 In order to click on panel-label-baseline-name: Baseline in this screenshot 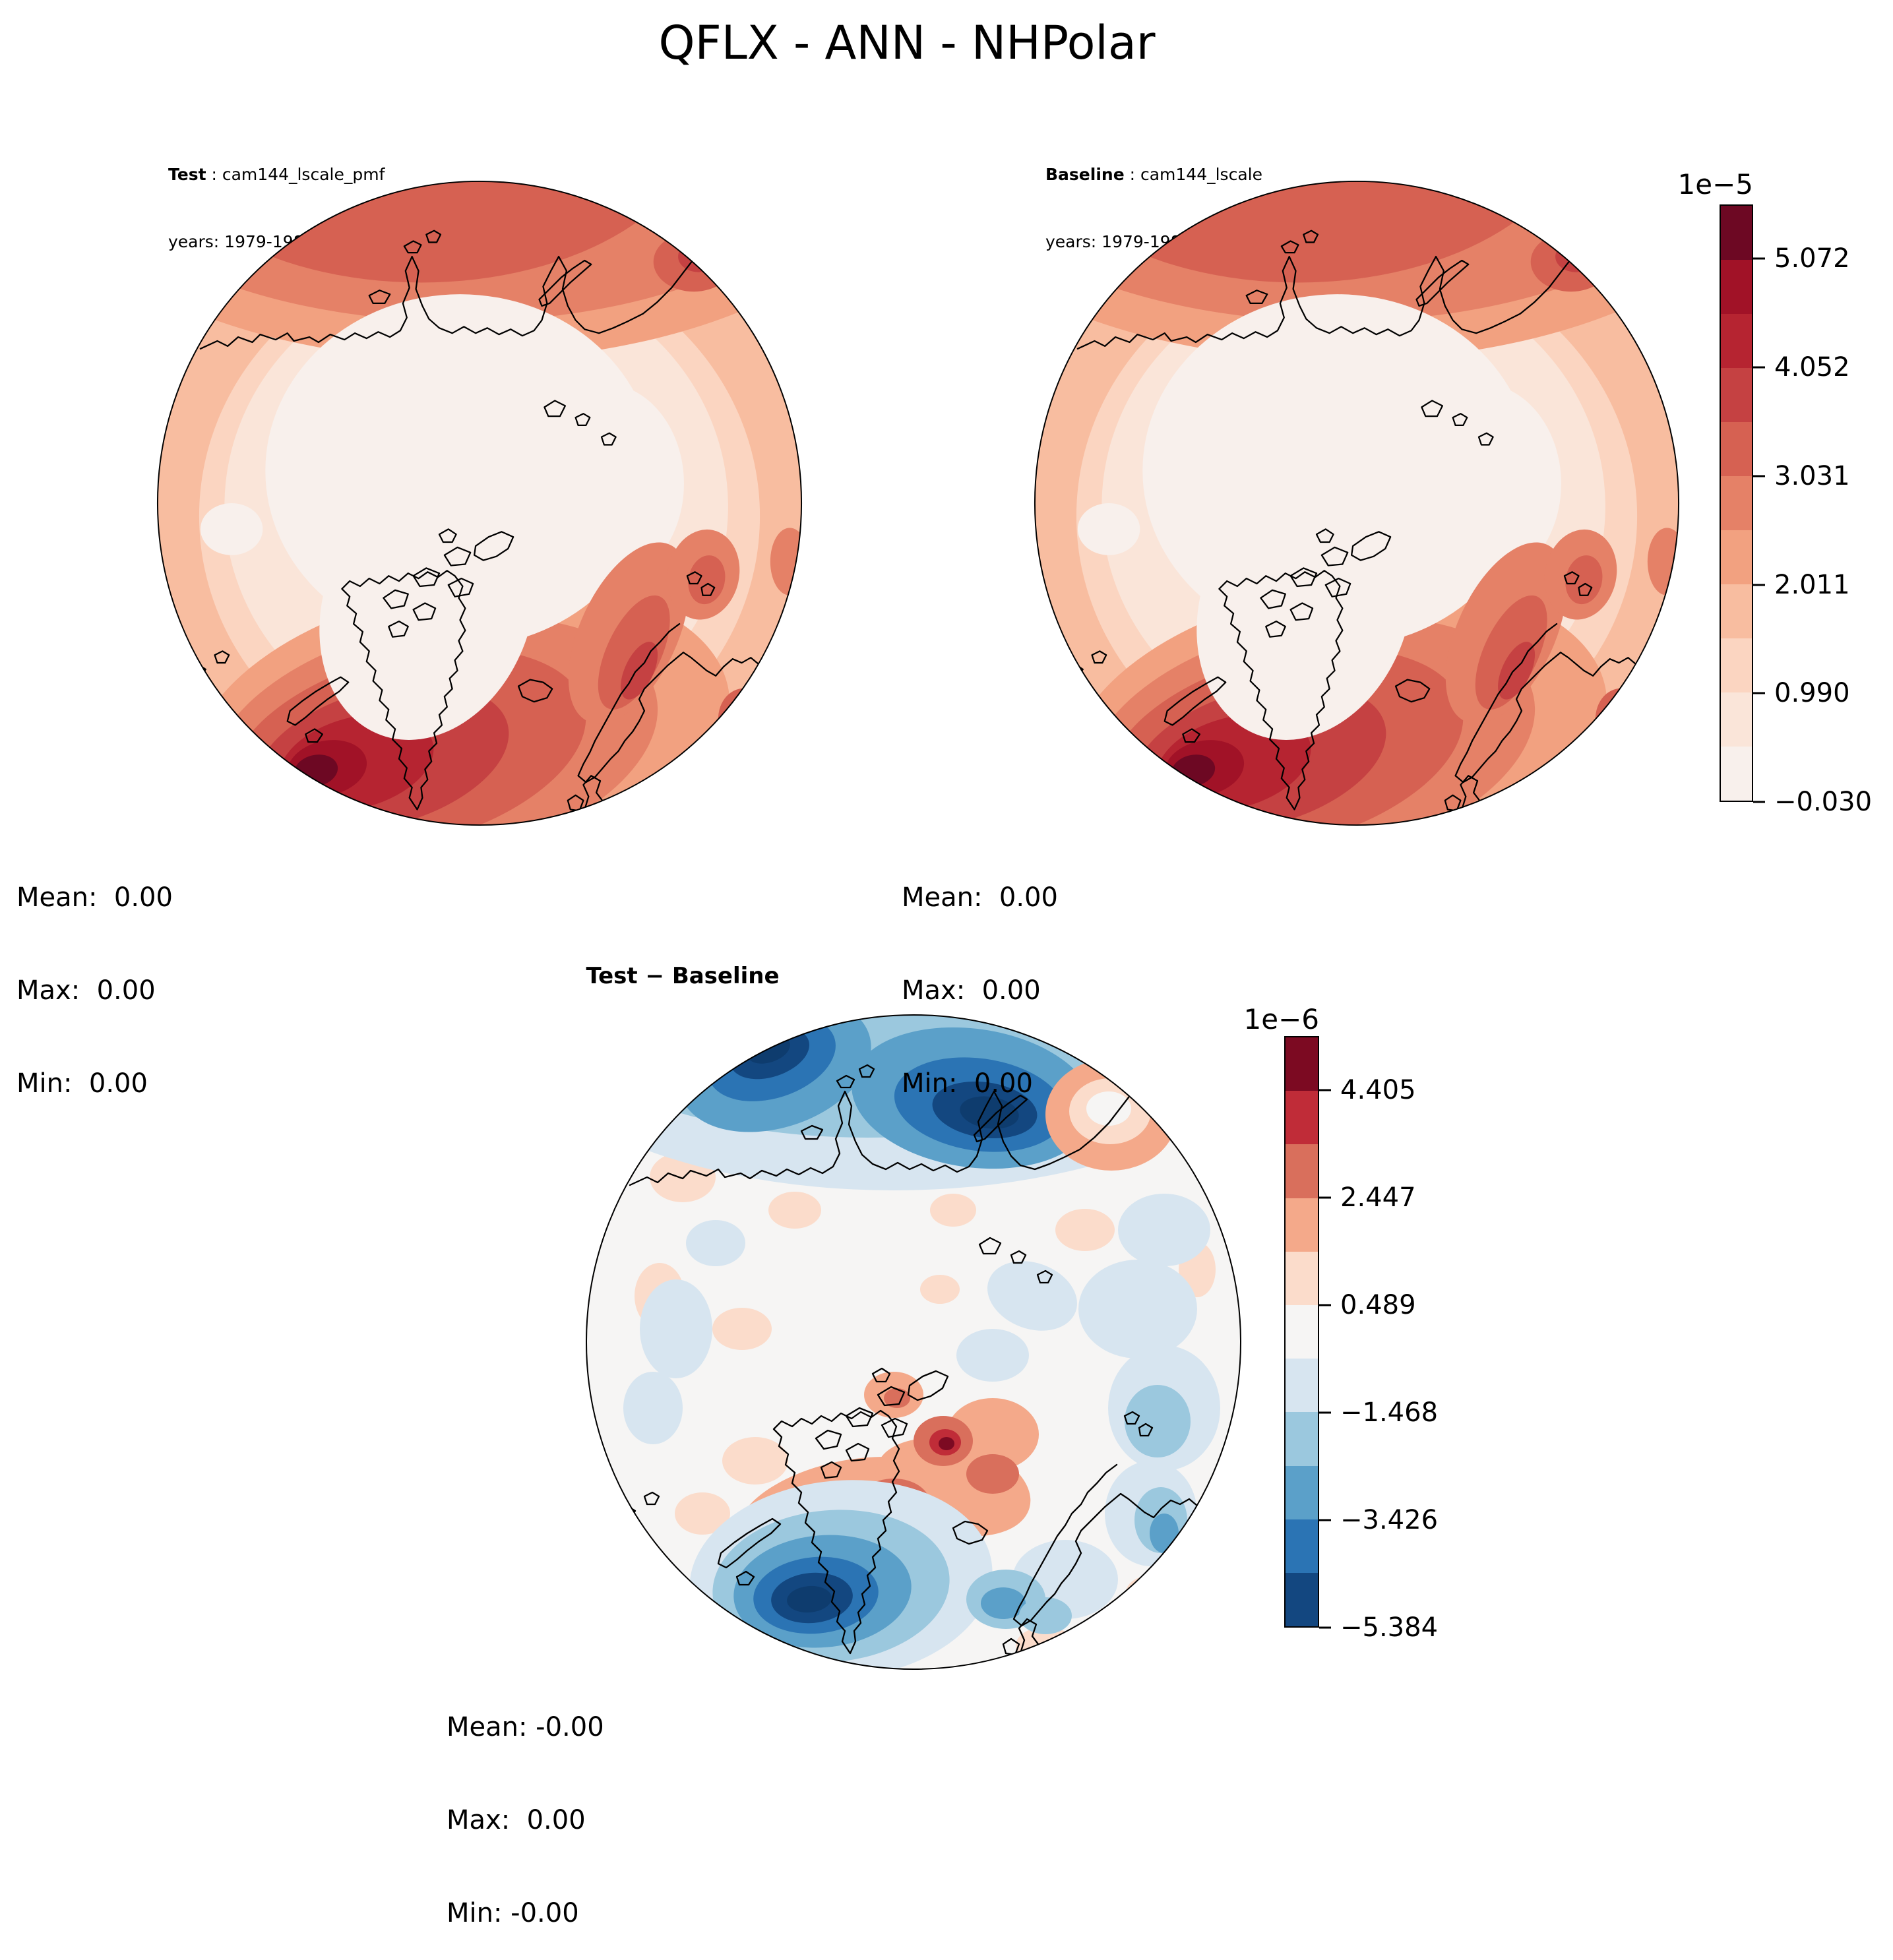, I will do `click(1085, 174)`.